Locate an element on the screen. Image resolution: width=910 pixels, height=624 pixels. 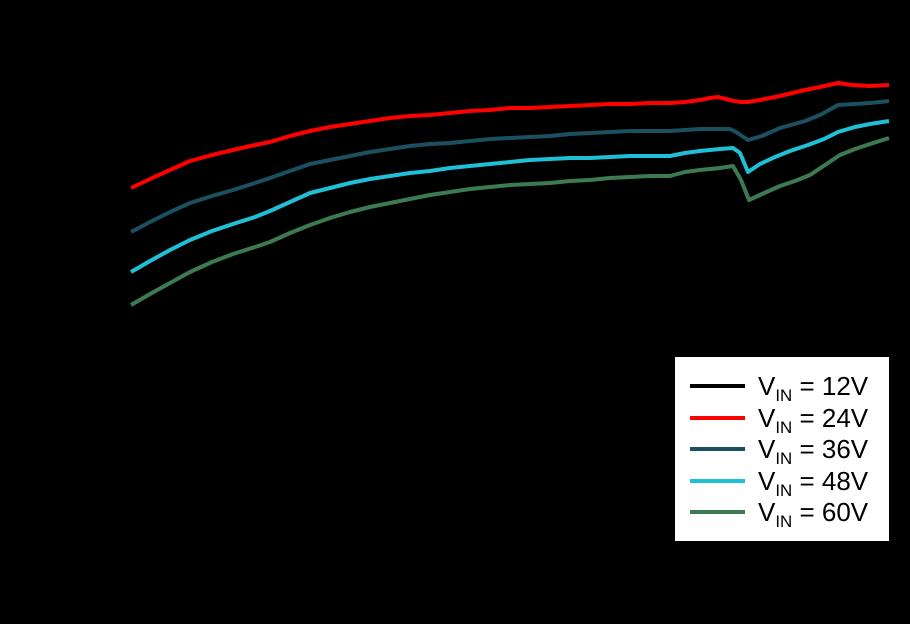
series-line-vin-24v is located at coordinates (510, 135).